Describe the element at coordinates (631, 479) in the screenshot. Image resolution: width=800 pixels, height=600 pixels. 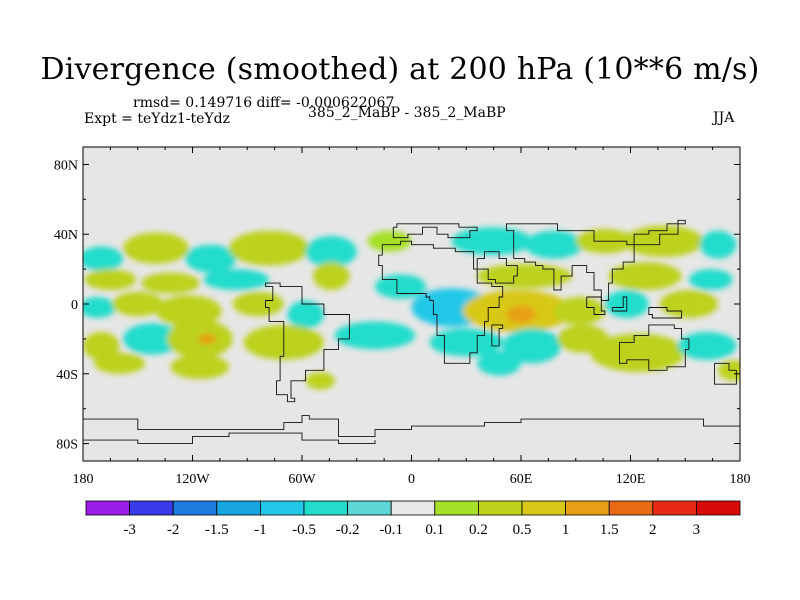
I see `x-tick-label: 120E` at that location.